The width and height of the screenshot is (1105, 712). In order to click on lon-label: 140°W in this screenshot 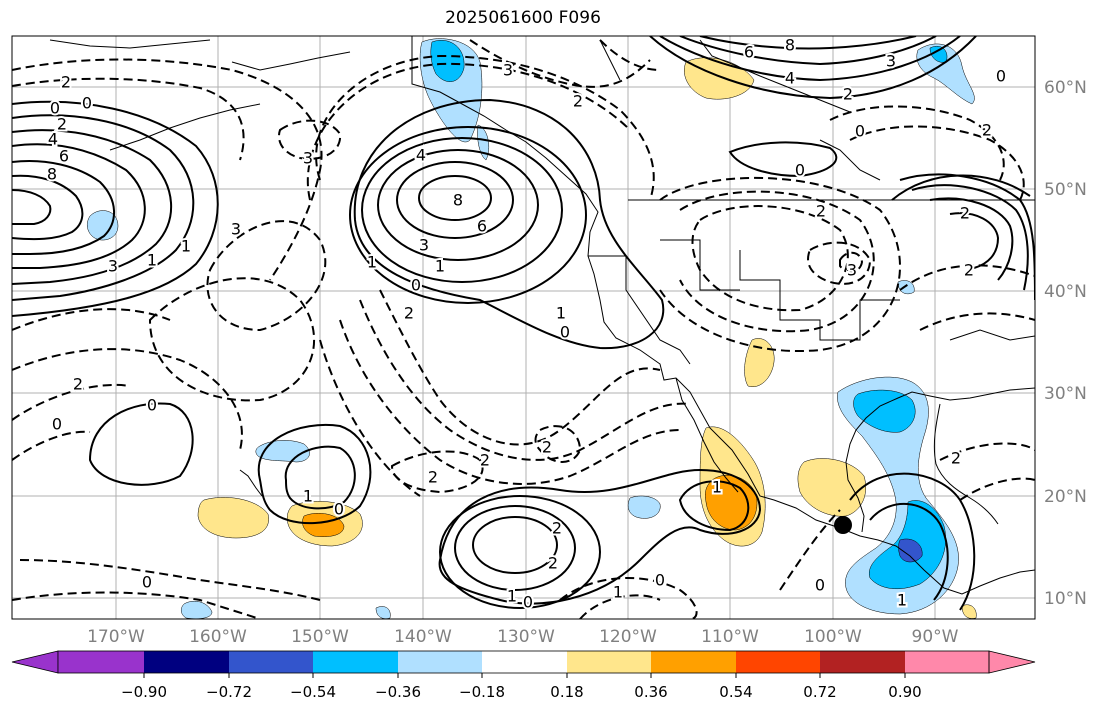, I will do `click(423, 637)`.